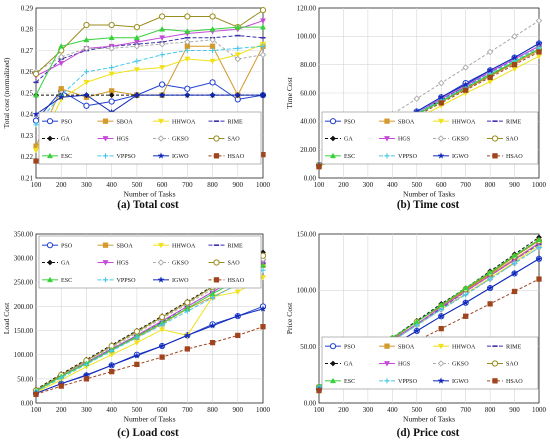  I want to click on y-tick-label: 0.29, so click(27, 8).